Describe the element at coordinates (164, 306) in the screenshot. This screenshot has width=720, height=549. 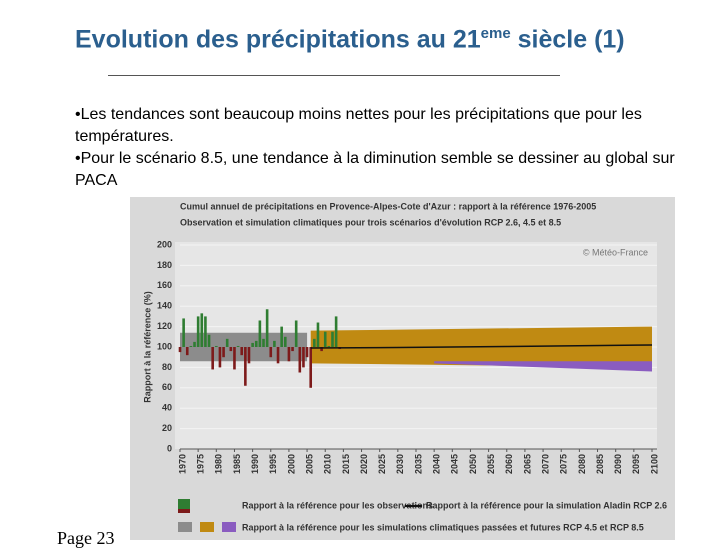
I see `y-tick-label: 140` at that location.